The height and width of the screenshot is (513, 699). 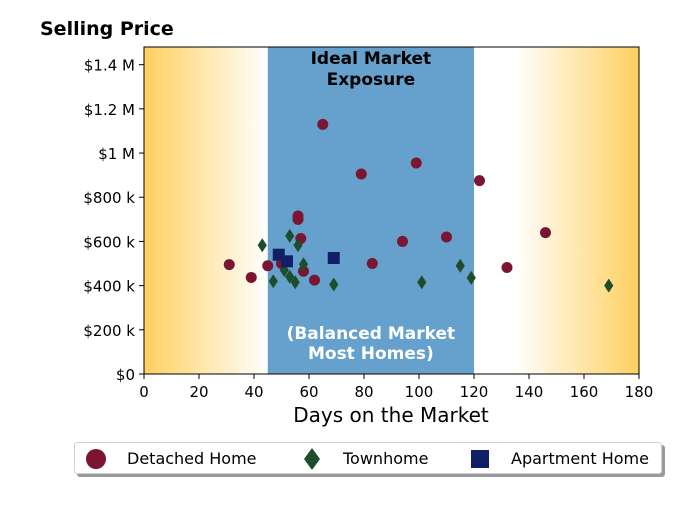 What do you see at coordinates (109, 287) in the screenshot?
I see `y-tick-label: $400 k` at bounding box center [109, 287].